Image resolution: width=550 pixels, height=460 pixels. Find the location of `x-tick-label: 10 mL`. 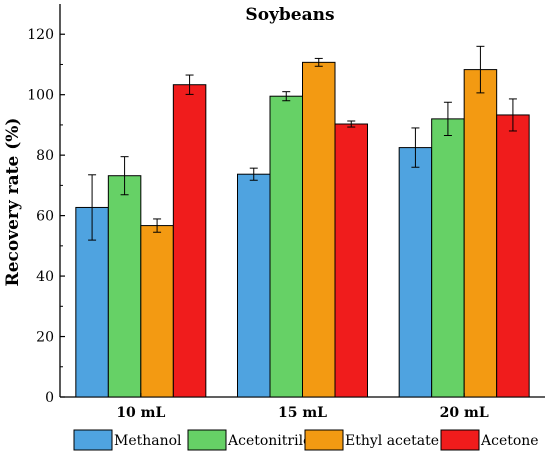

x-tick-label: 10 mL is located at coordinates (140, 413).